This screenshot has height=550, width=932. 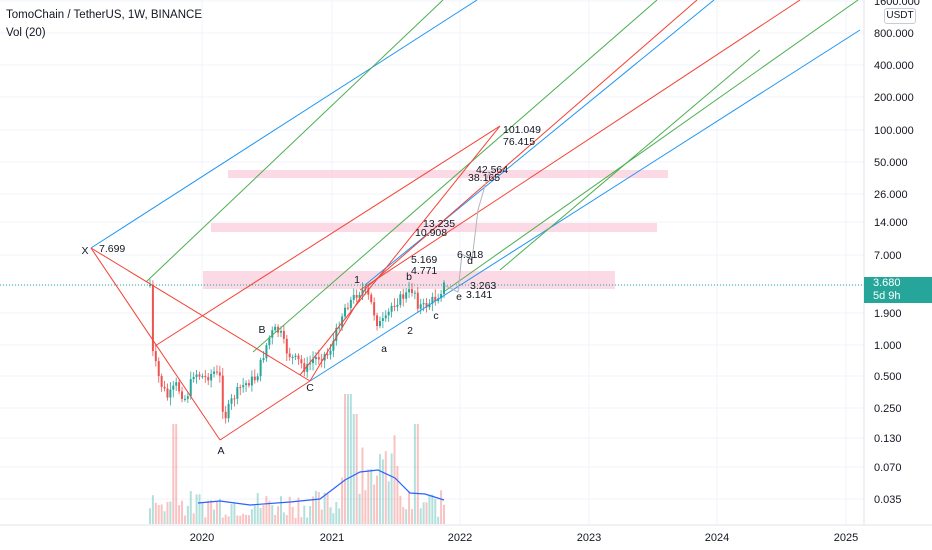 What do you see at coordinates (104, 15) in the screenshot?
I see `symbol-title: TomoChain / TetherUS, 1W, BINANCE` at bounding box center [104, 15].